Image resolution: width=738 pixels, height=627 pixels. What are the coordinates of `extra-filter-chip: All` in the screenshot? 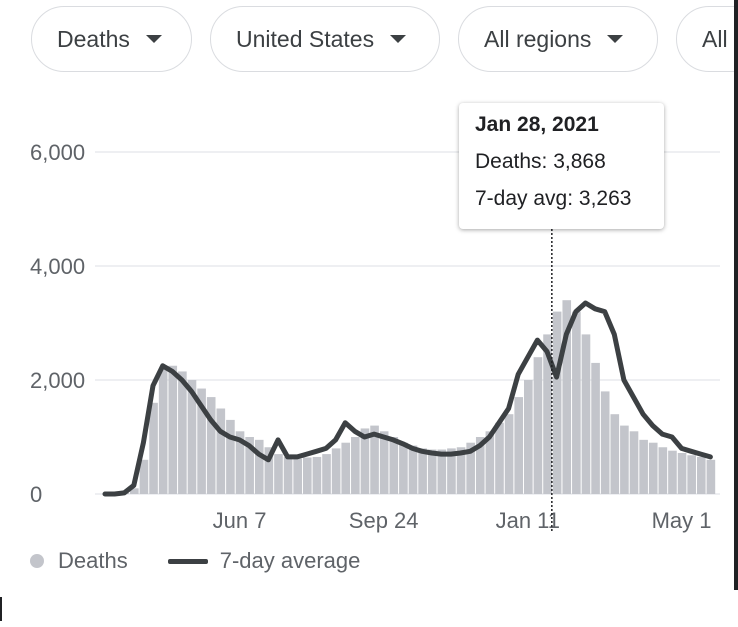 It's located at (707, 39).